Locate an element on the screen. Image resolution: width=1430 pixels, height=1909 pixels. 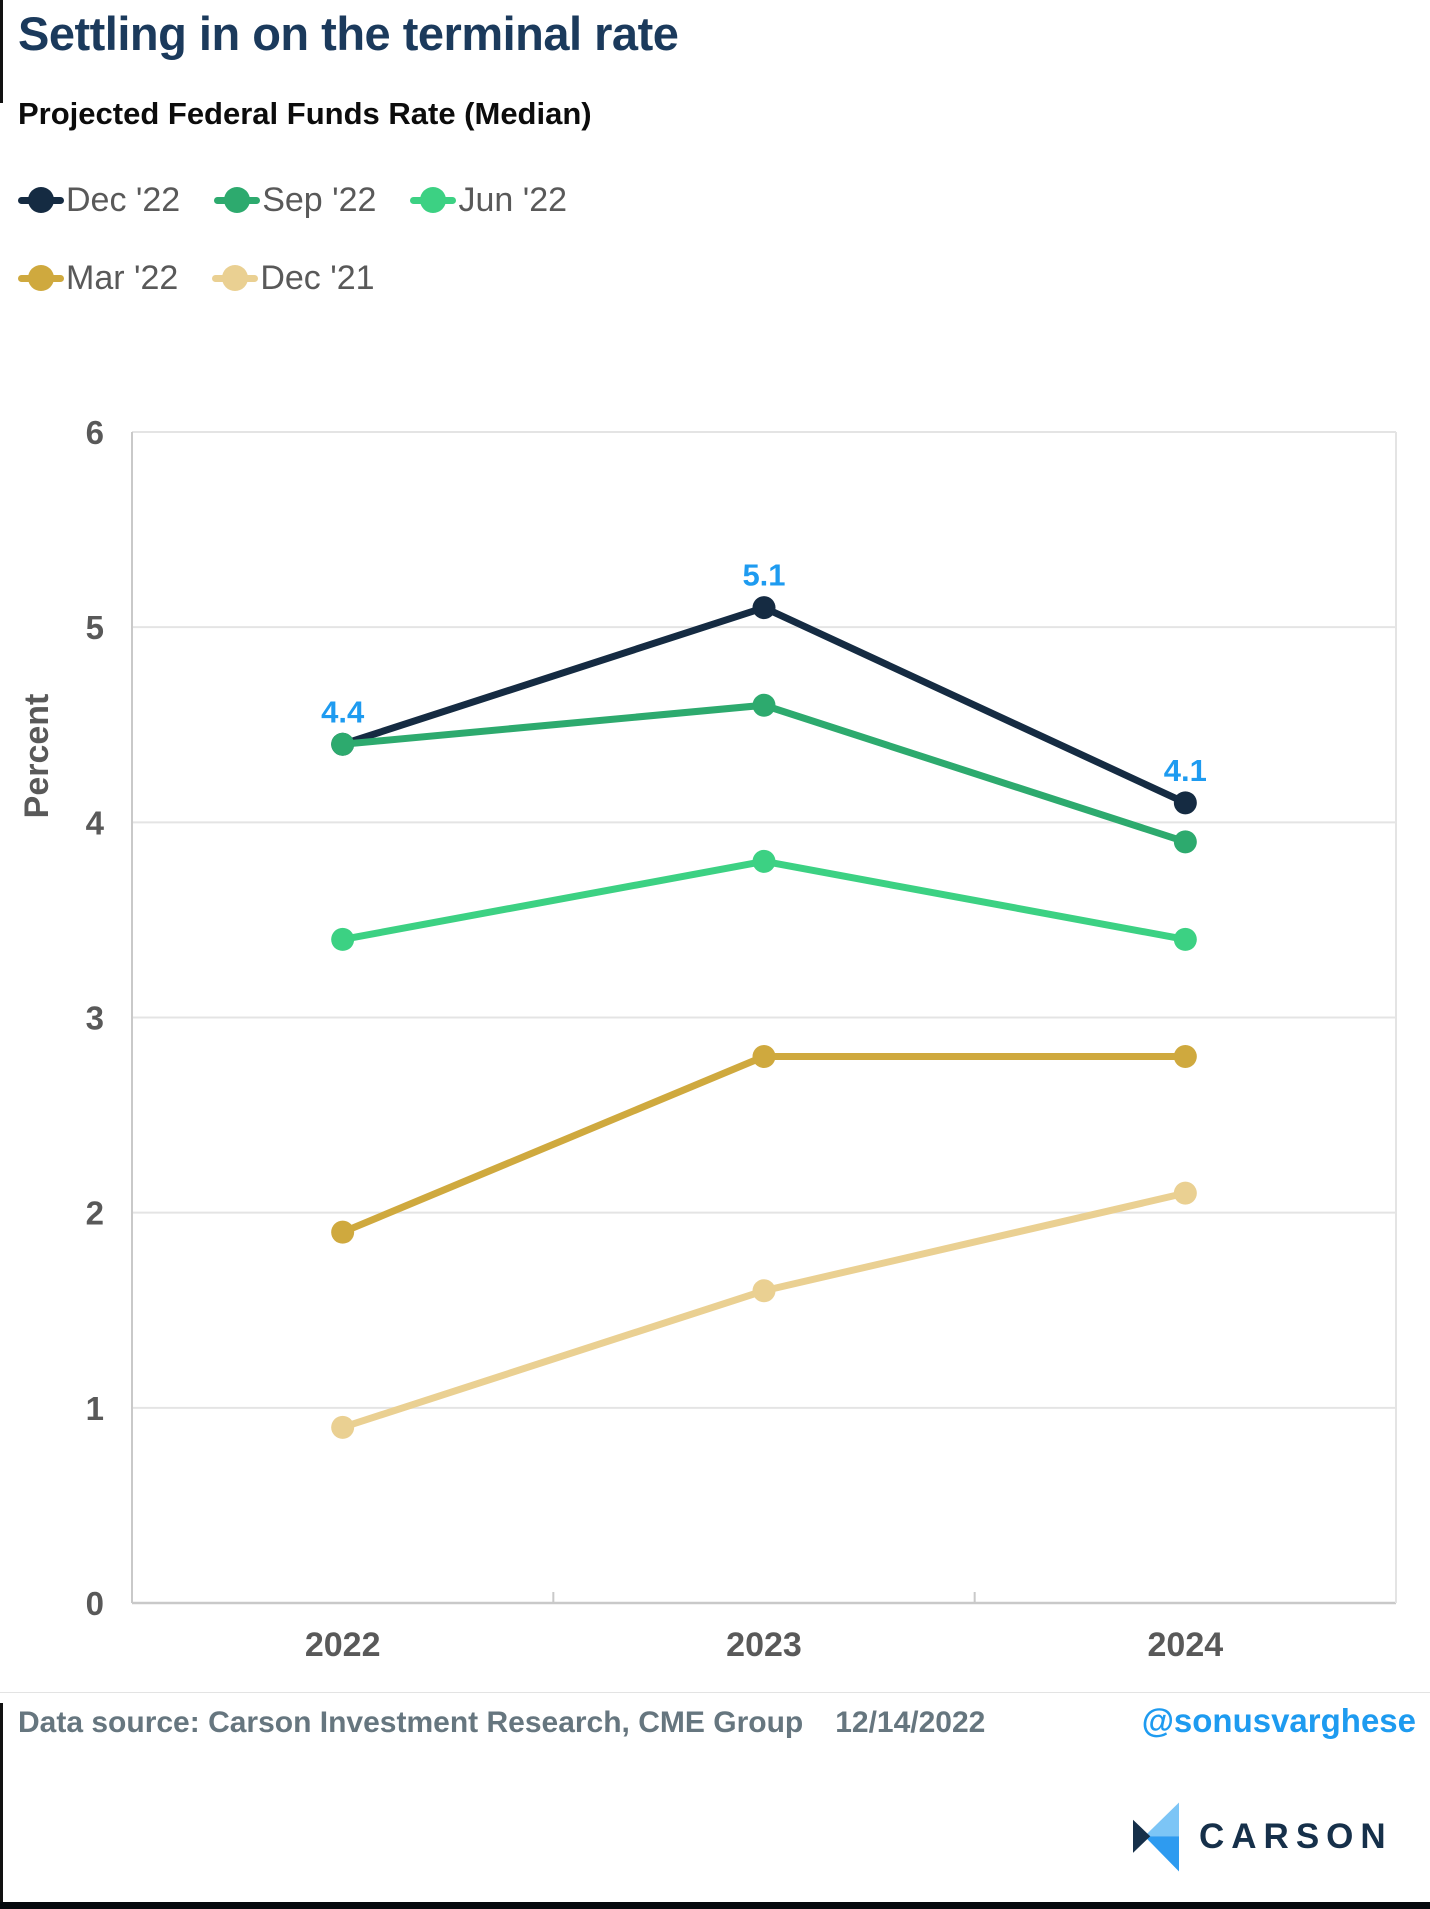
legend-item: Sep '22 is located at coordinates (295, 200).